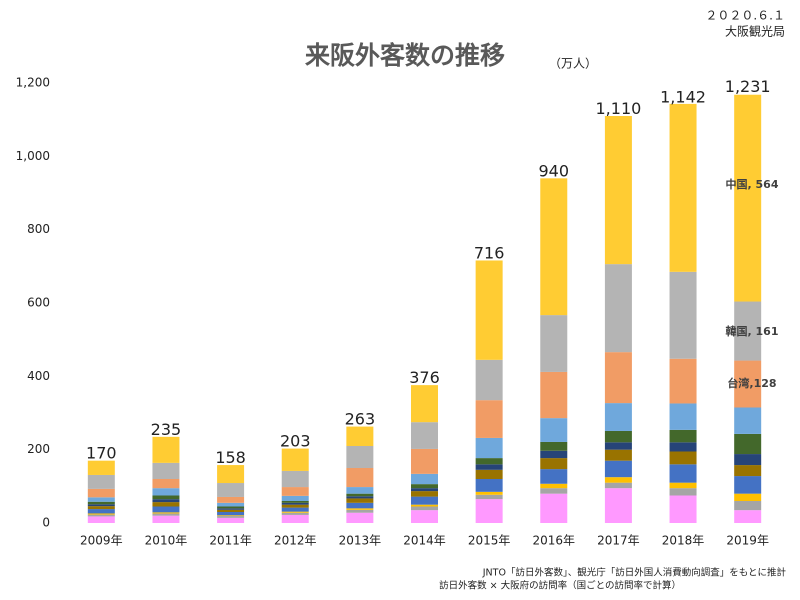 The width and height of the screenshot is (800, 600). Describe the element at coordinates (33, 156) in the screenshot. I see `y-tick-label: 1,000` at that location.